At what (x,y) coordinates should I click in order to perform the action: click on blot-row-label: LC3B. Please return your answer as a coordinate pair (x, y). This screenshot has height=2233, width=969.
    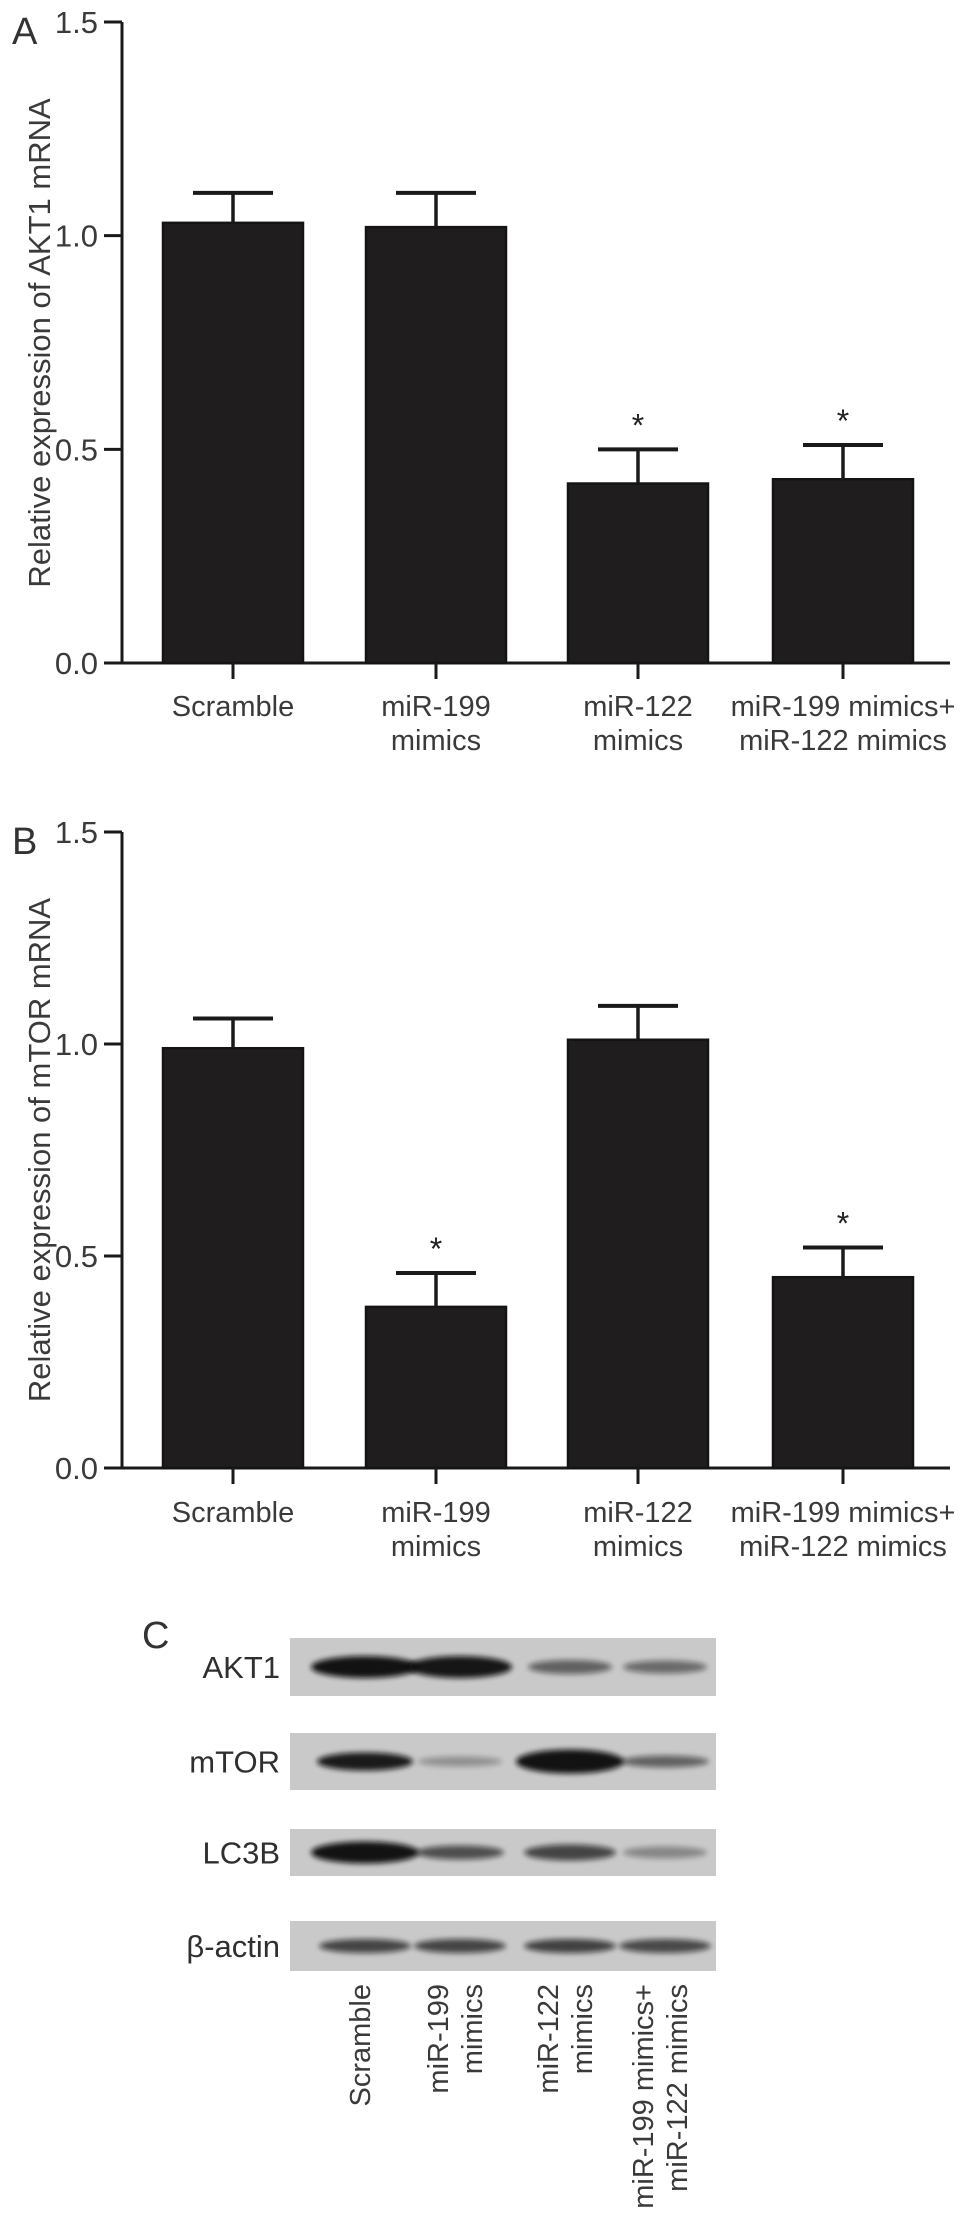
    Looking at the image, I should click on (241, 1853).